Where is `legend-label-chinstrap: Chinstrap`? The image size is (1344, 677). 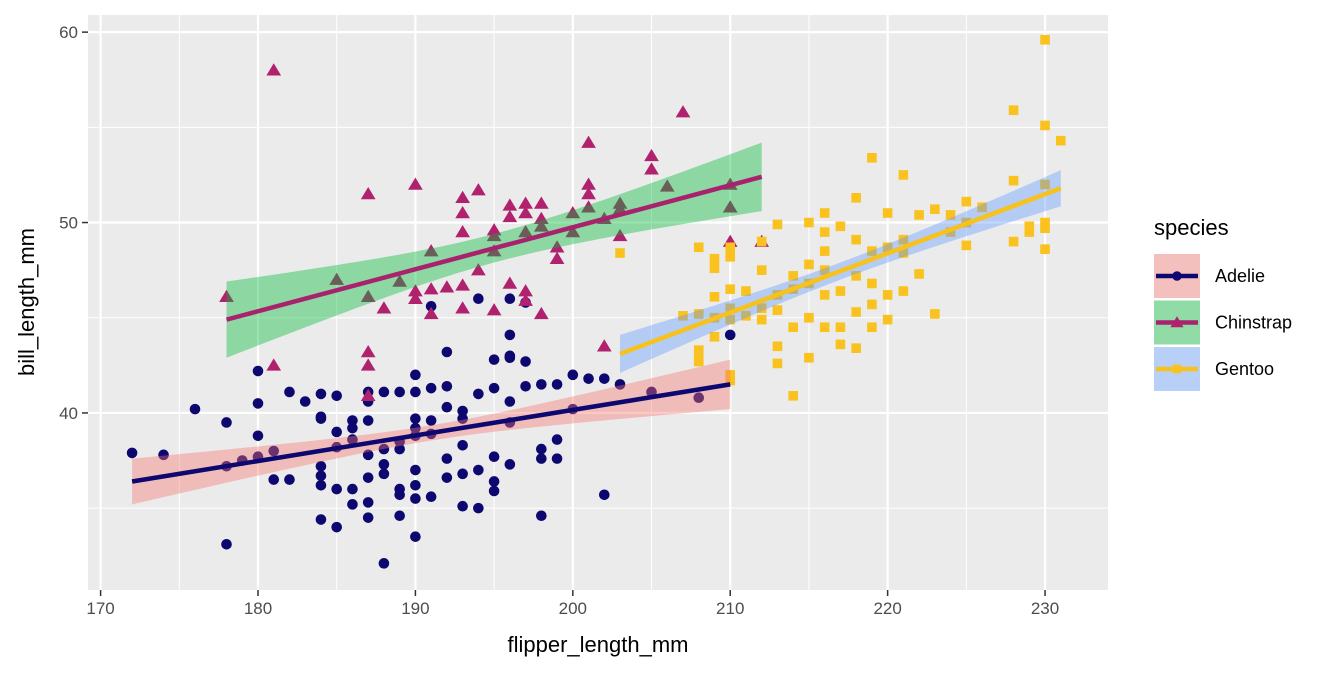 legend-label-chinstrap: Chinstrap is located at coordinates (1253, 323).